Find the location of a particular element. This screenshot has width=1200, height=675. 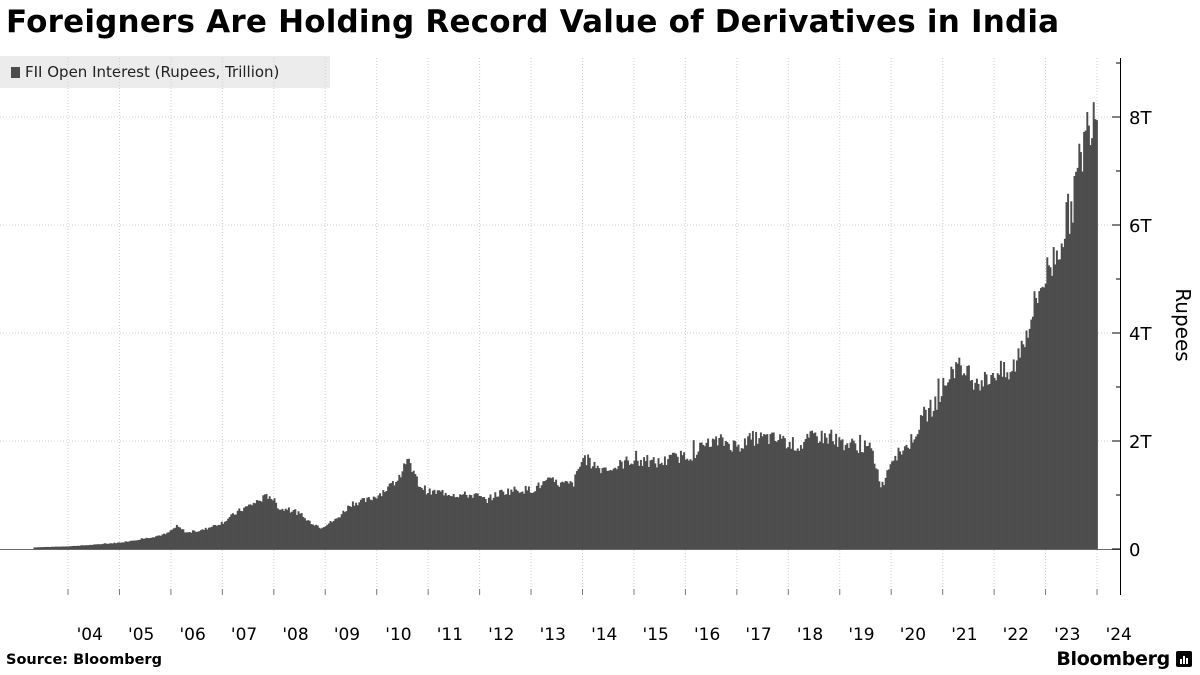

x-tick-label: '09 is located at coordinates (347, 635).